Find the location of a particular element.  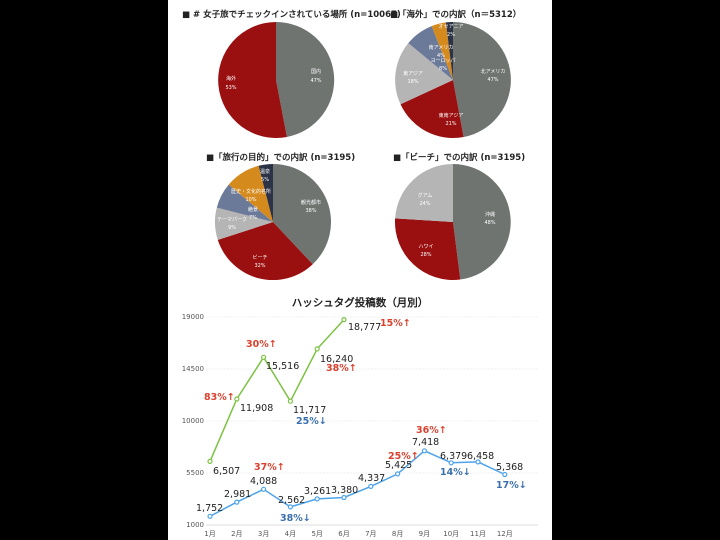

slice-domestic is located at coordinates (305, 79).